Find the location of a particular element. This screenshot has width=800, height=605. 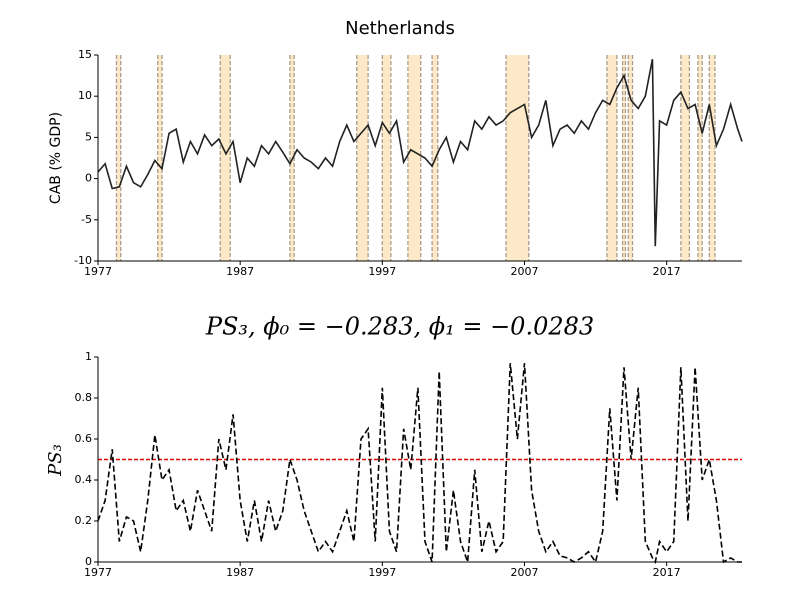

y-axis-label: PS₃ is located at coordinates (55, 460).